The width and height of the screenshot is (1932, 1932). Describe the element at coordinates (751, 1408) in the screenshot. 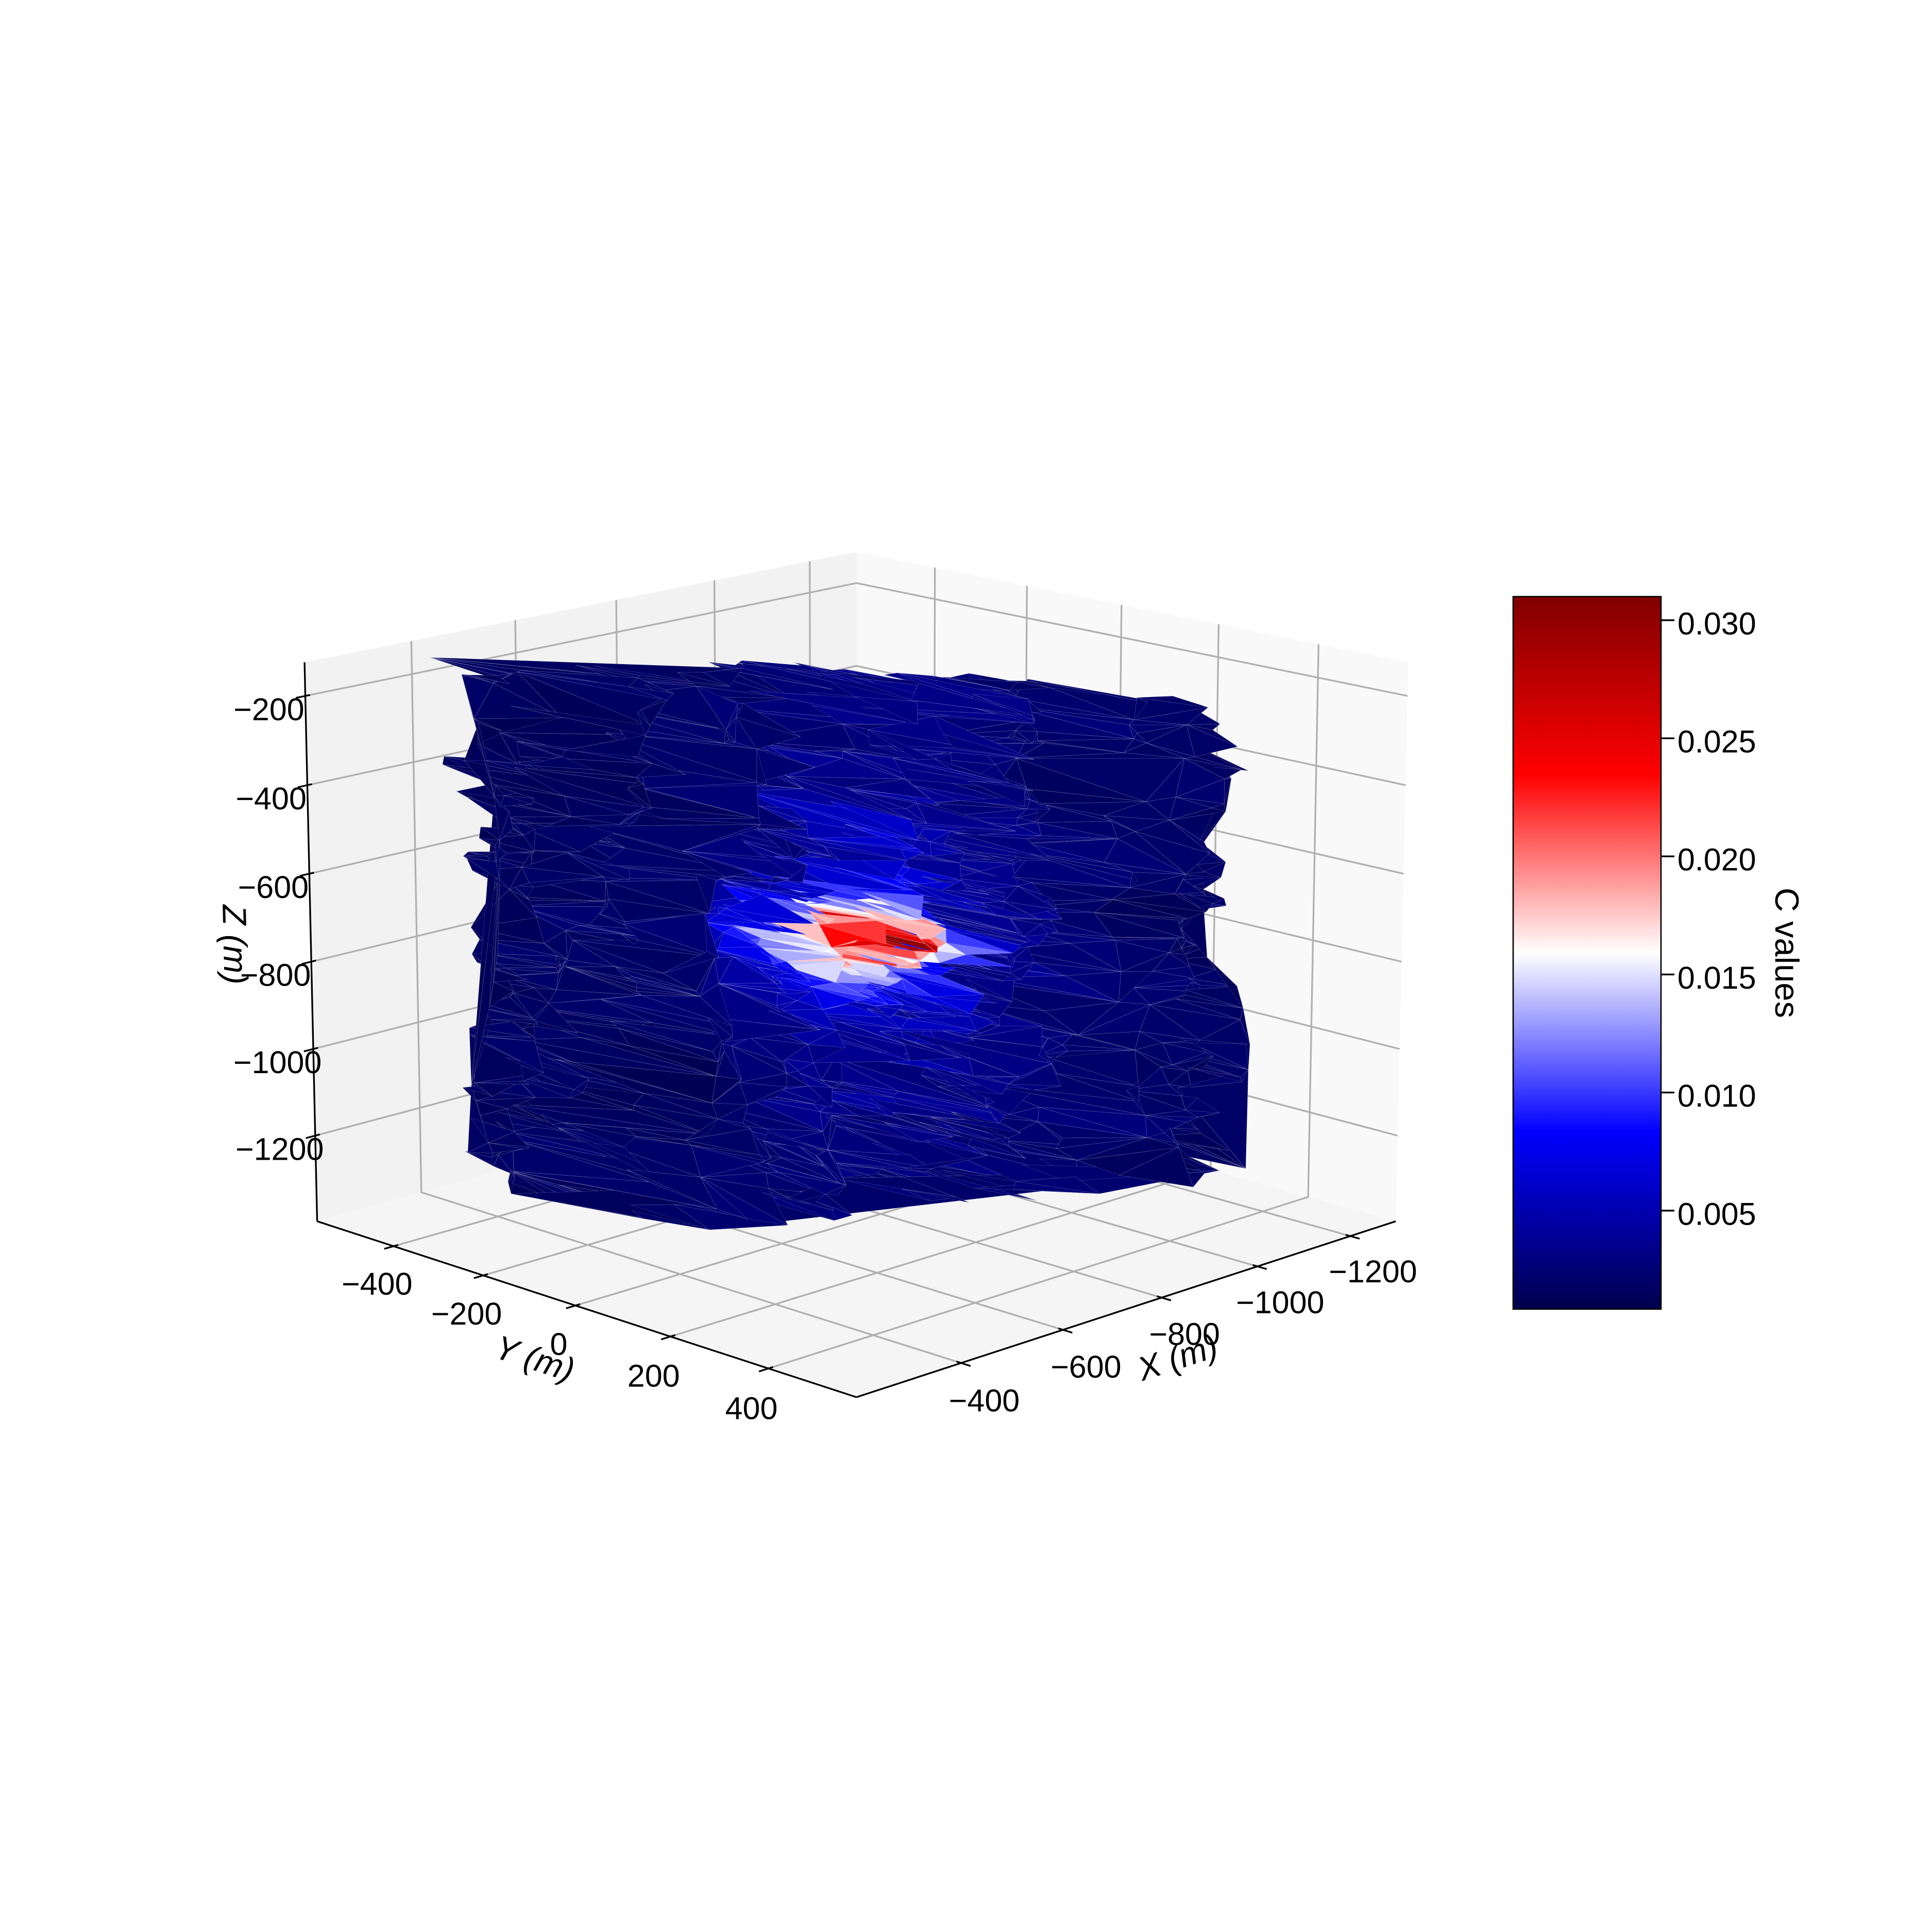

I see `svg-text: 400` at that location.